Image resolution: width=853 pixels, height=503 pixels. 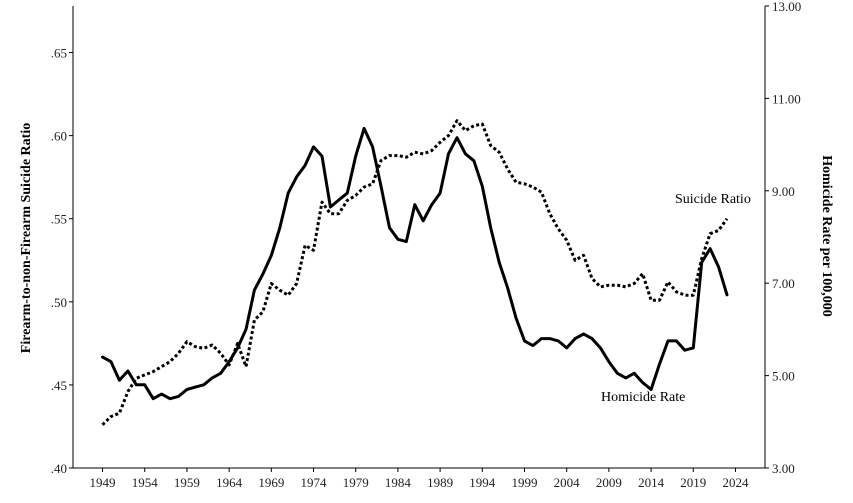 What do you see at coordinates (693, 482) in the screenshot?
I see `x-tick-label: 2019` at bounding box center [693, 482].